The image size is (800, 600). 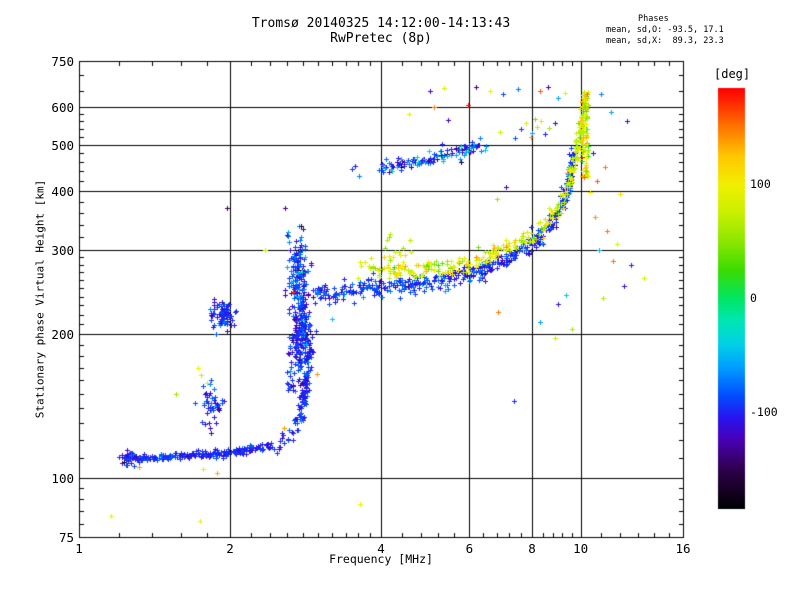 What do you see at coordinates (381, 559) in the screenshot?
I see `x-axis-label: Frequency [MHz]` at bounding box center [381, 559].